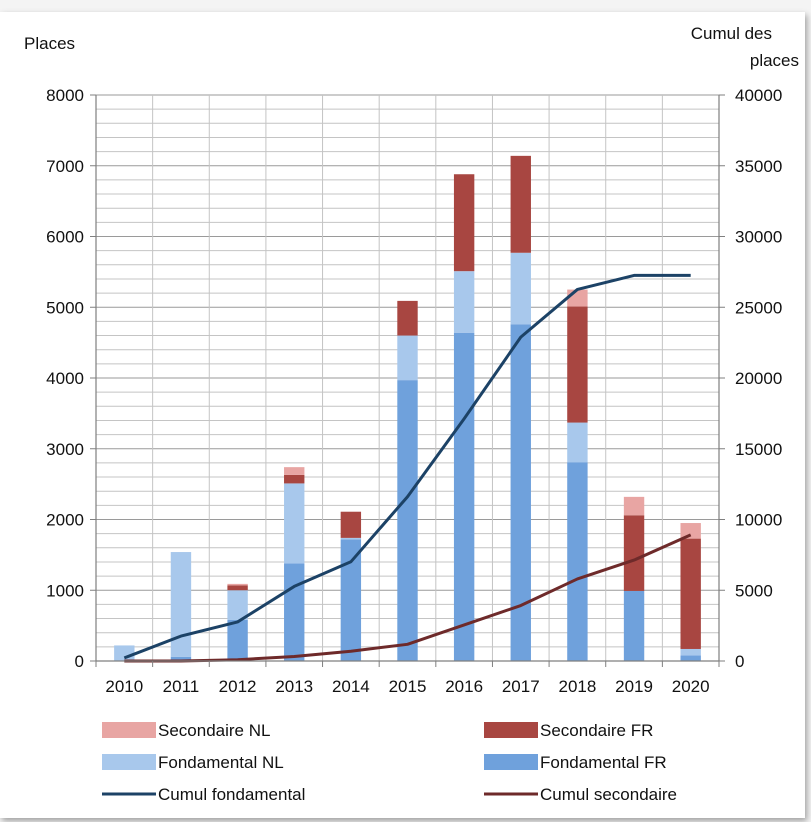 The image size is (811, 822). Describe the element at coordinates (65, 237) in the screenshot. I see `left-tick-label: 6000` at that location.